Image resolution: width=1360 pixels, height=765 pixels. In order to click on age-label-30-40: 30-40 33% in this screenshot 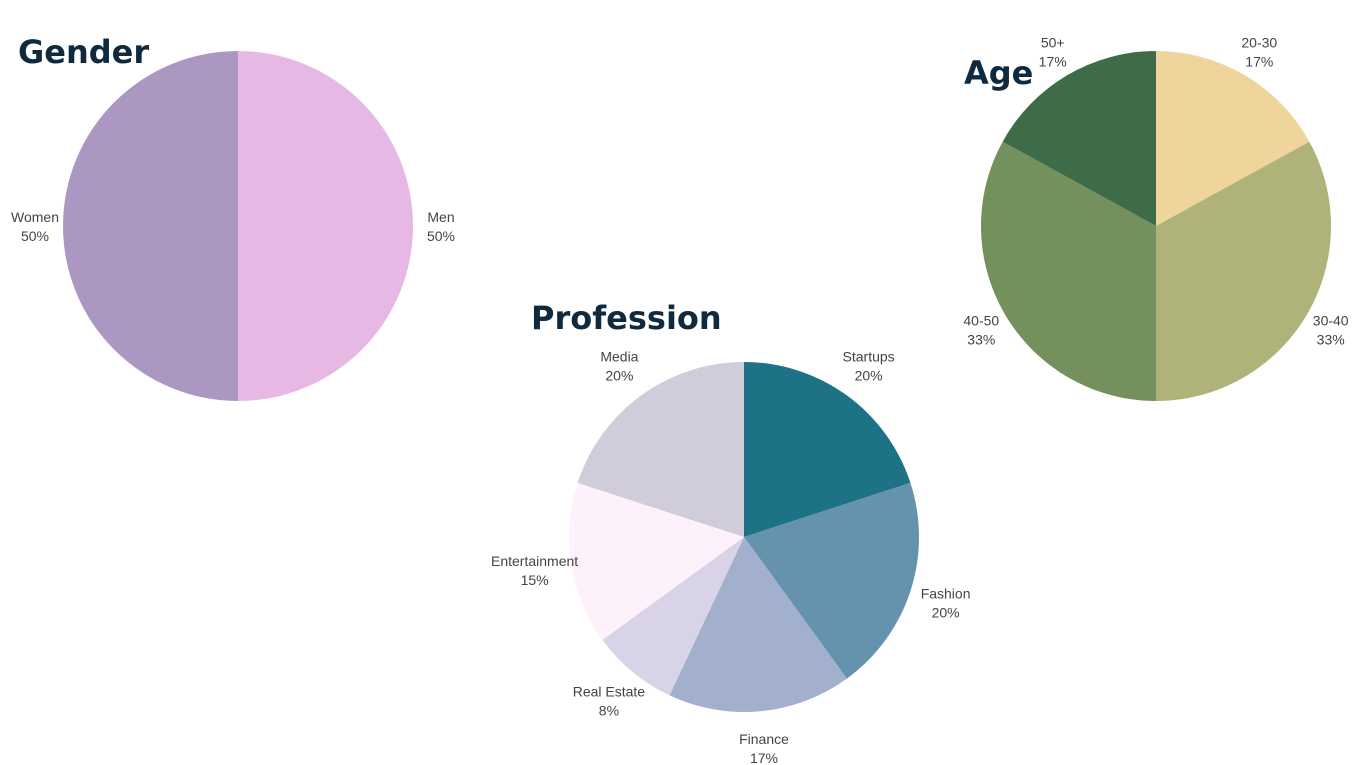, I will do `click(1331, 329)`.